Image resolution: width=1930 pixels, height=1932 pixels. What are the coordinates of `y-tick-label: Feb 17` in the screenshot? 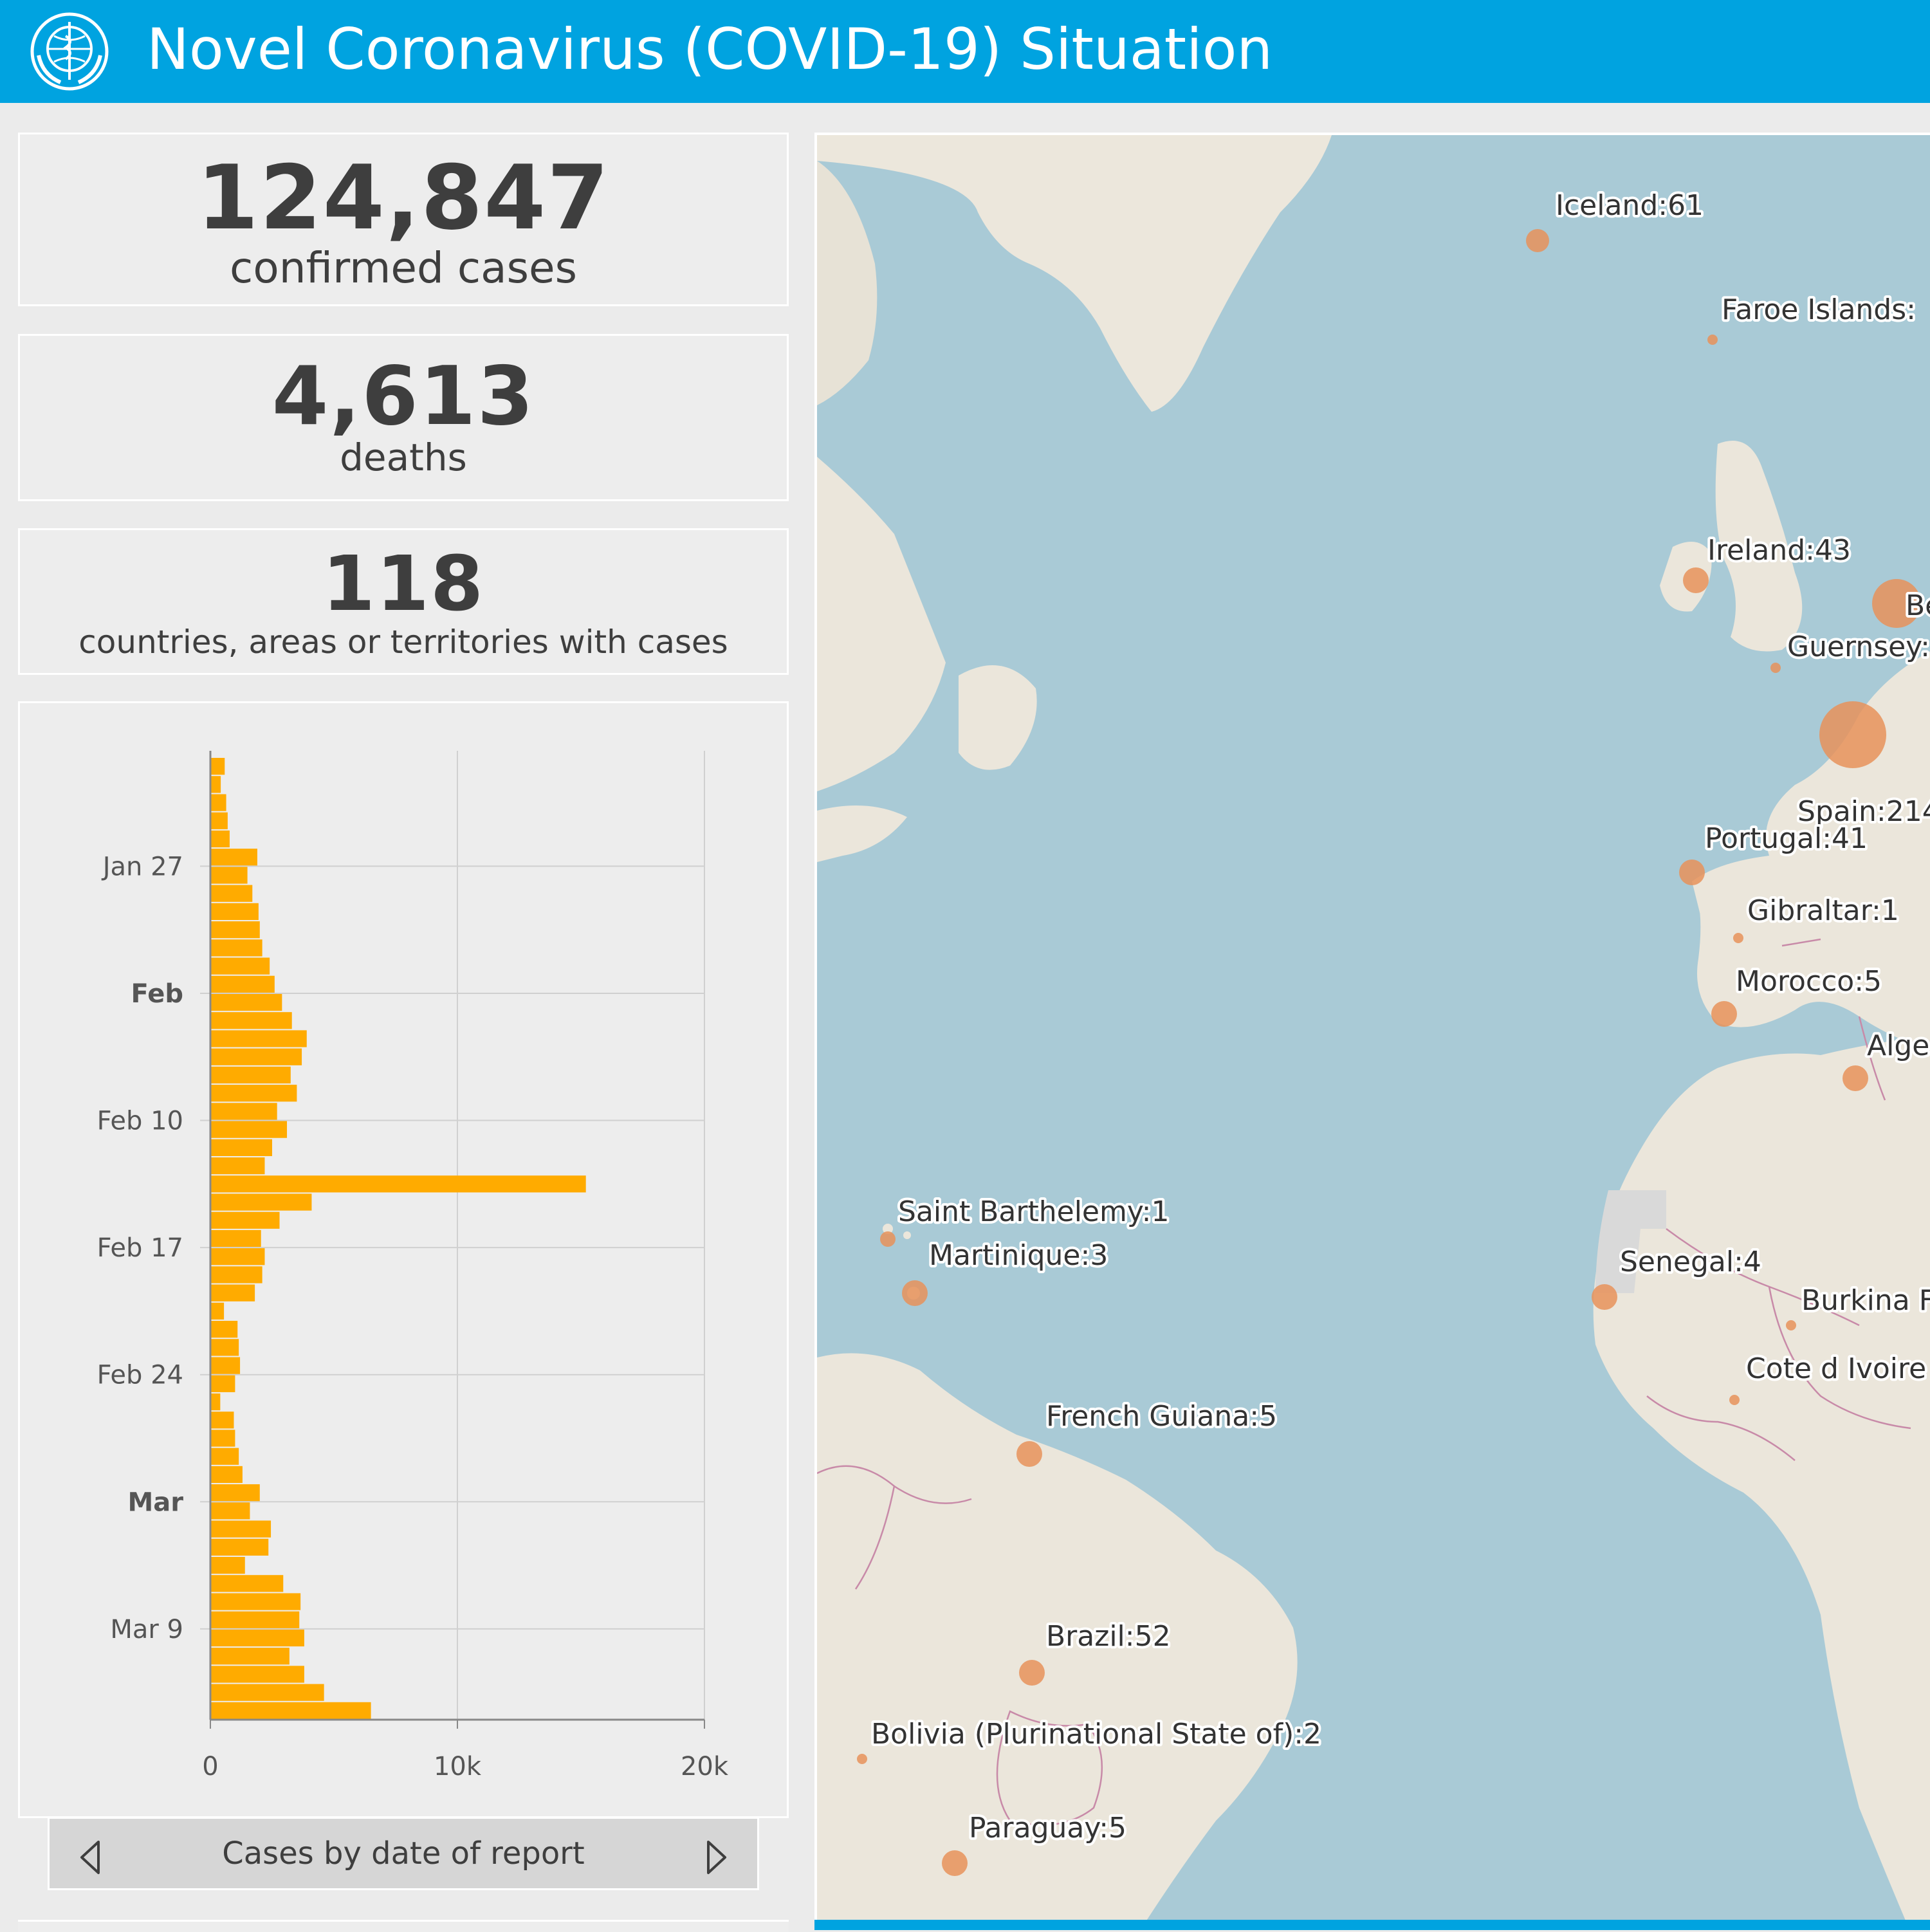 It's located at (140, 1248).